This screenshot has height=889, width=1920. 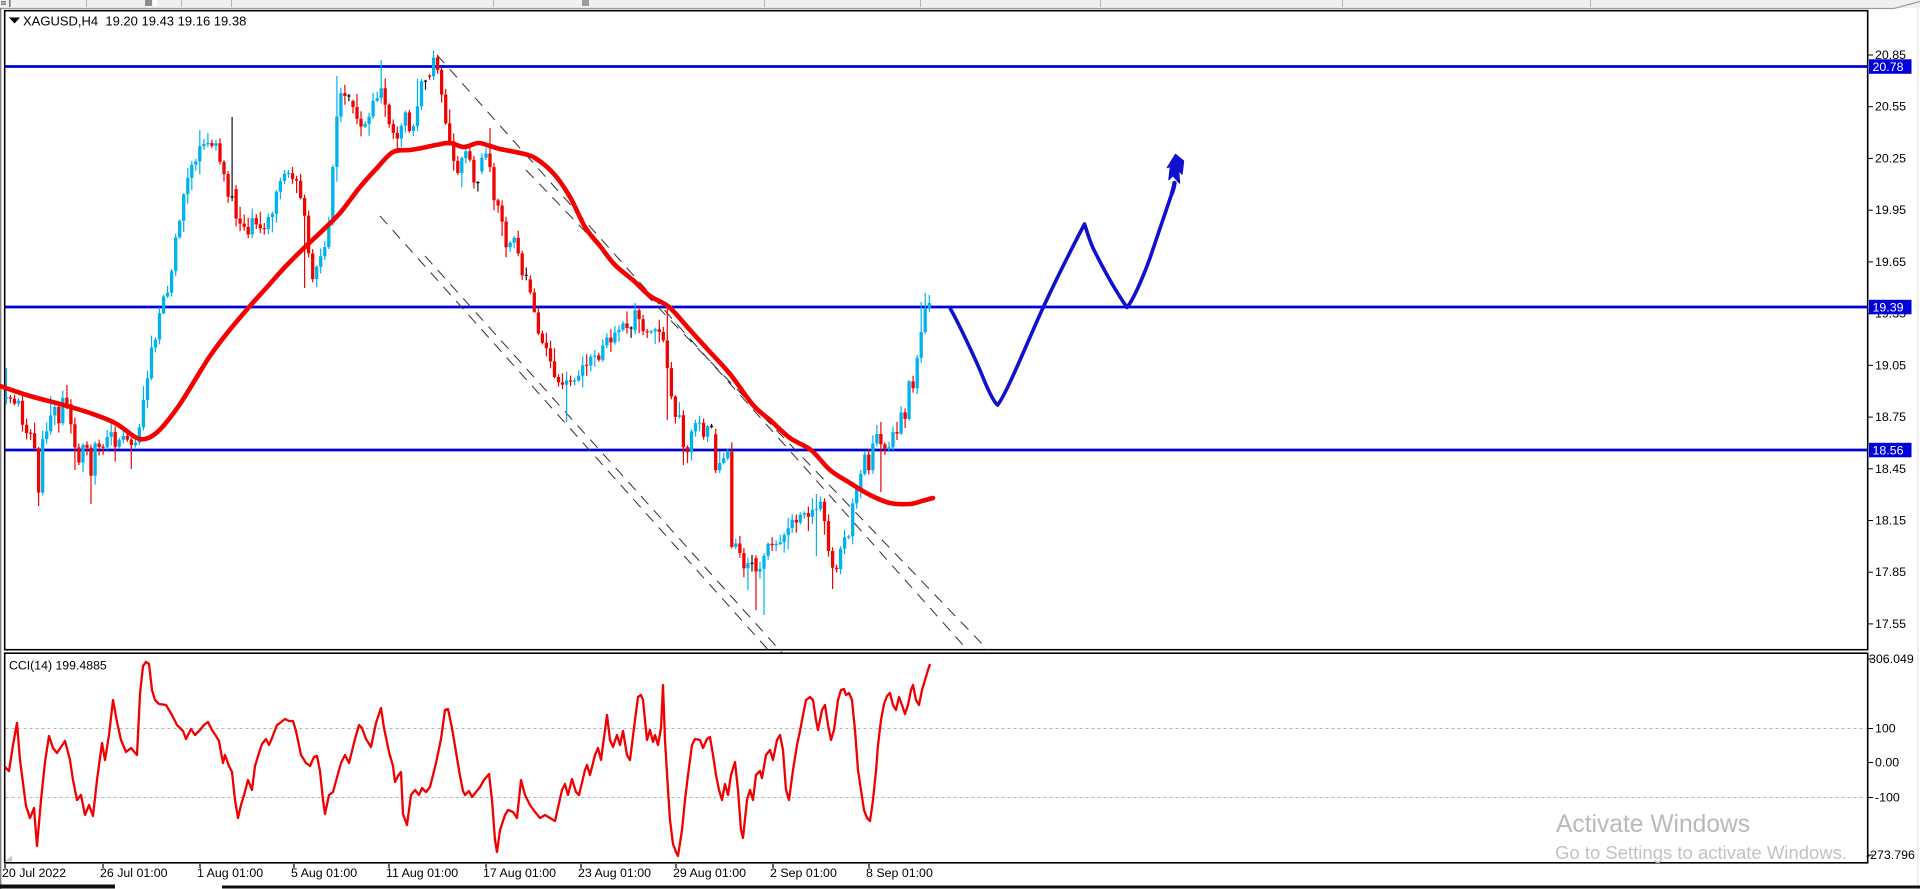 What do you see at coordinates (58, 666) in the screenshot?
I see `svg-text: CCI(14) 199.4885` at bounding box center [58, 666].